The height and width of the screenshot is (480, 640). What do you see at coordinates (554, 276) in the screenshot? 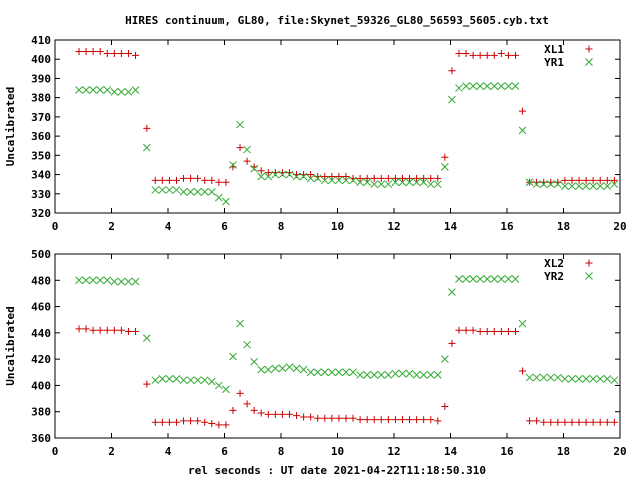
I see `legend-label: YR2` at bounding box center [554, 276].